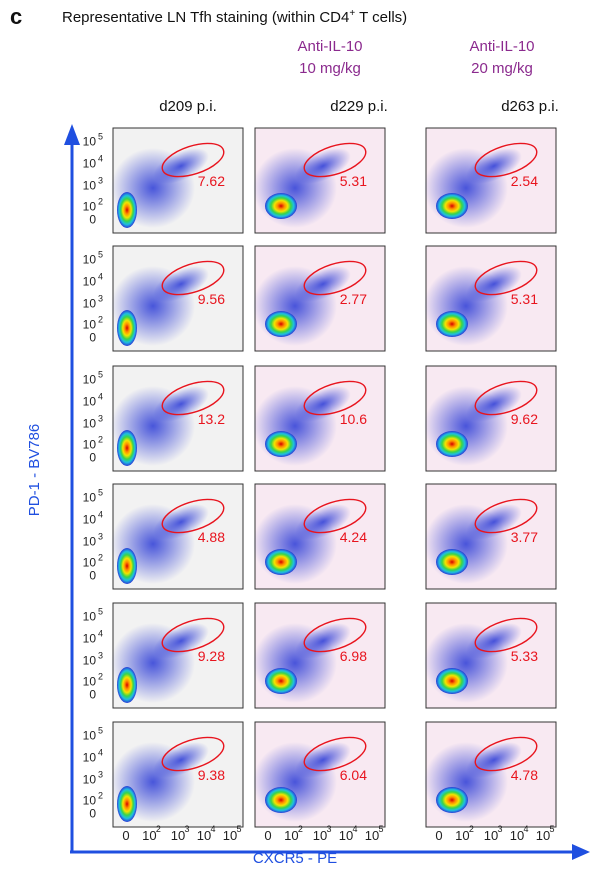 The image size is (591, 878). I want to click on gate-percentage: 4.24, so click(353, 537).